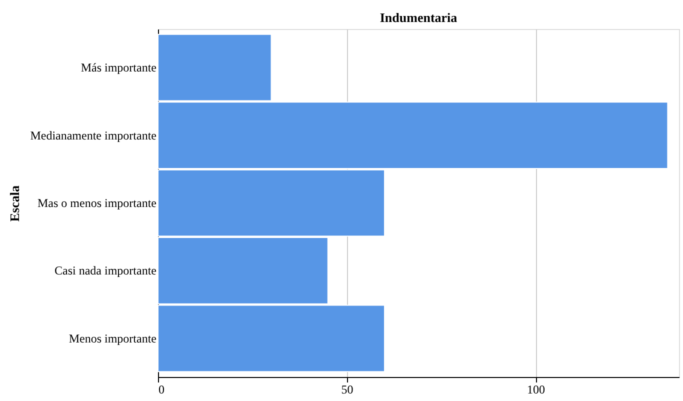 This screenshot has width=683, height=401. I want to click on x-tick-label: 0, so click(161, 389).